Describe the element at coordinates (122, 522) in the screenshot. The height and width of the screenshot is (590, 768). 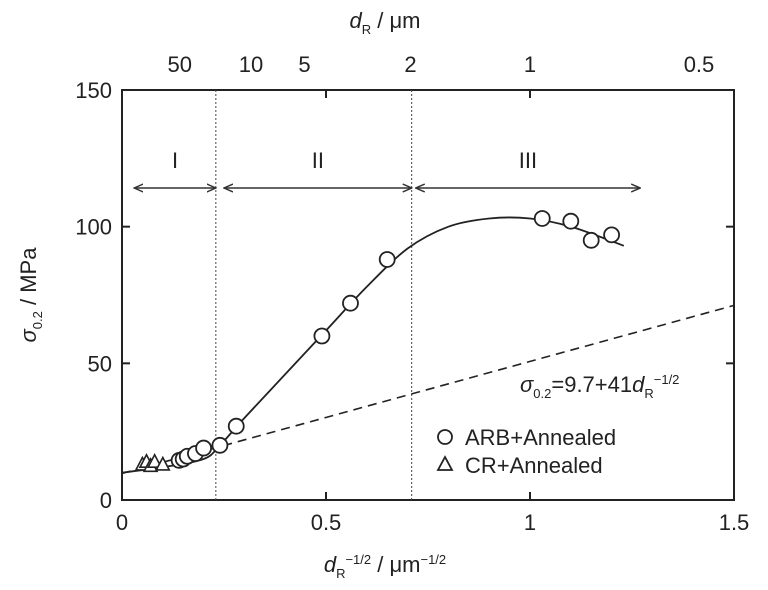
I see `x-tick-label: 0` at that location.